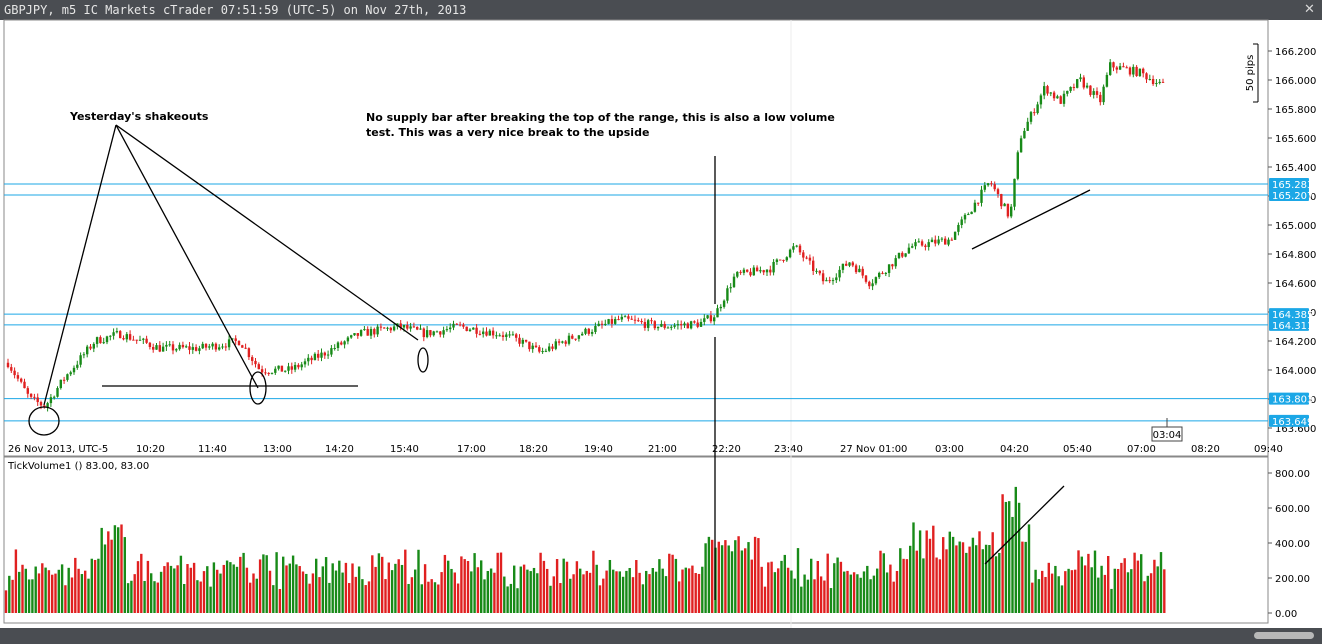 The image size is (1322, 644). What do you see at coordinates (471, 449) in the screenshot?
I see `time-tick-label: 17:00` at bounding box center [471, 449].